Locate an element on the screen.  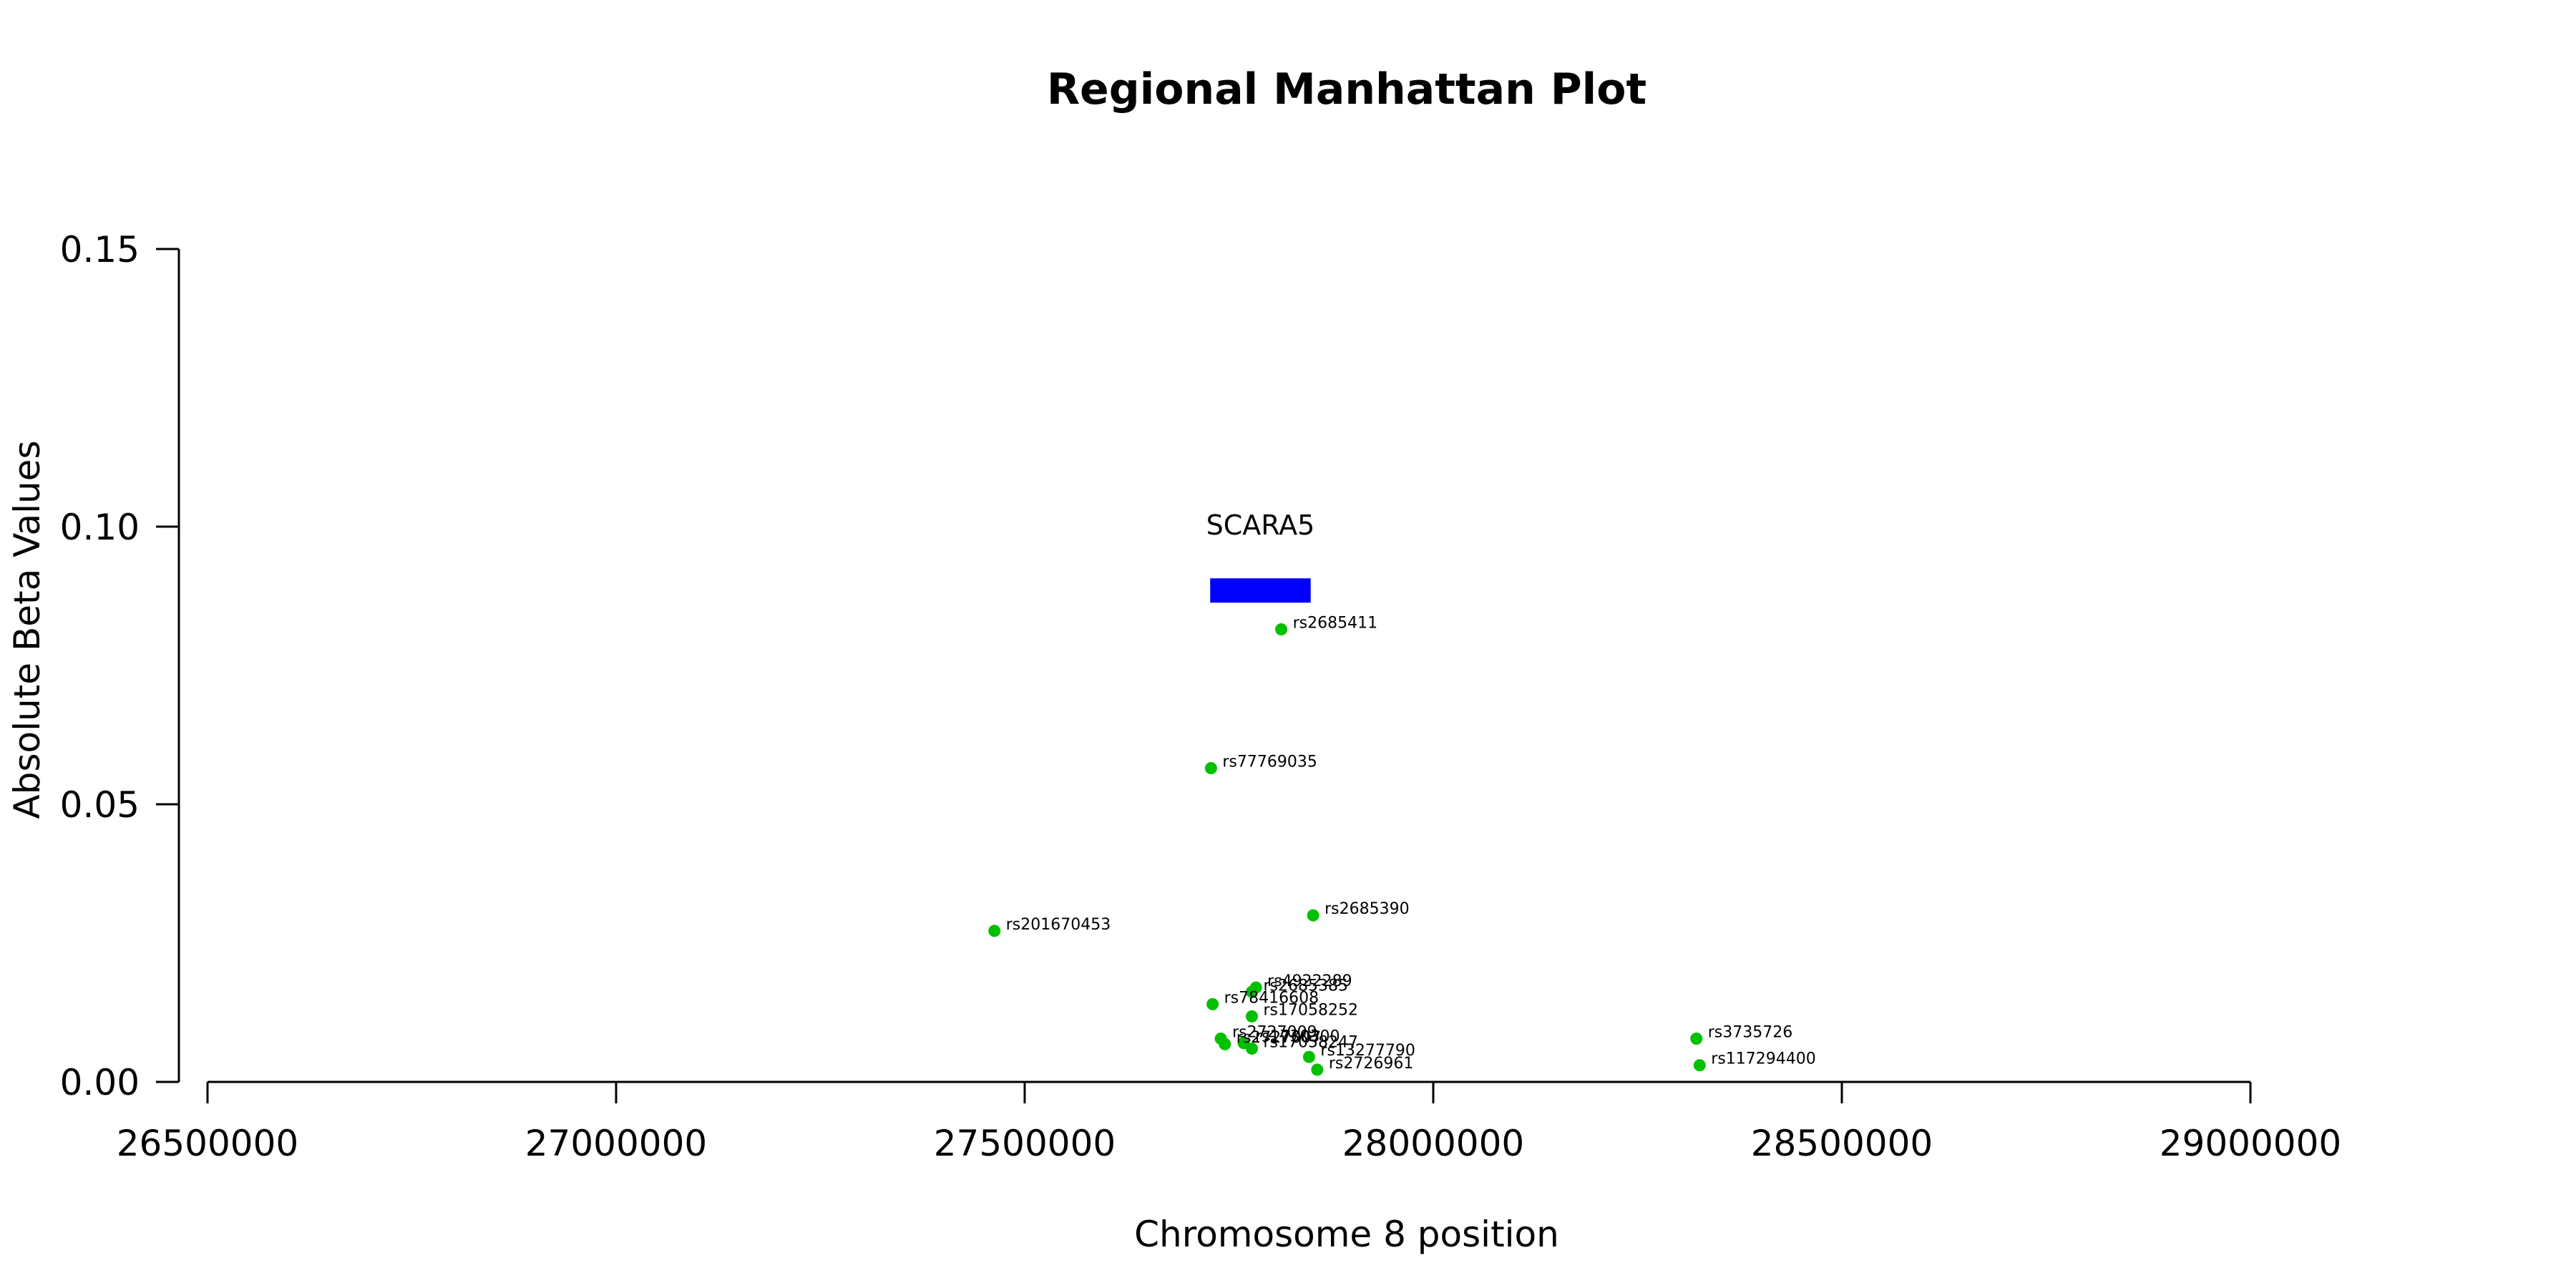
data-points is located at coordinates (1347, 849).